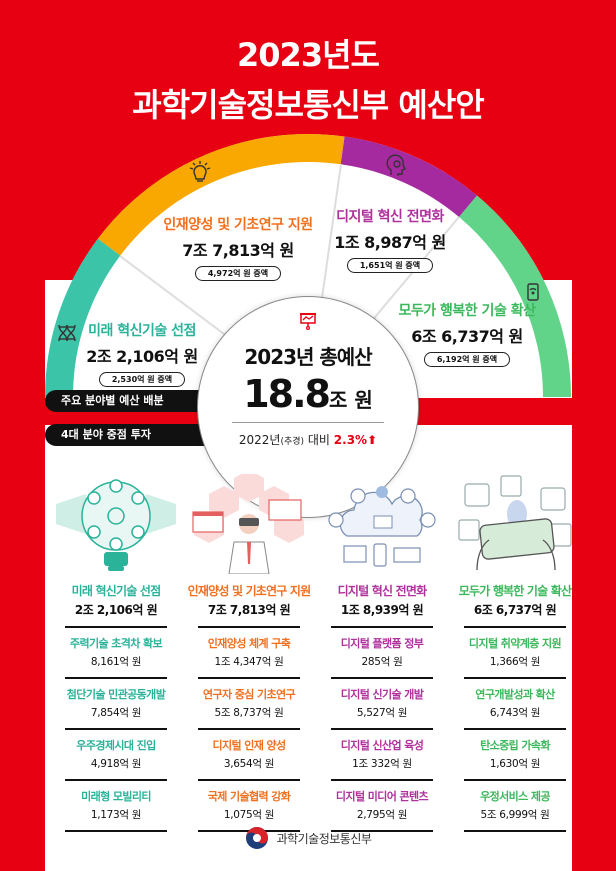 The height and width of the screenshot is (871, 616). Describe the element at coordinates (82, 317) in the screenshot. I see `segment-future` at that location.